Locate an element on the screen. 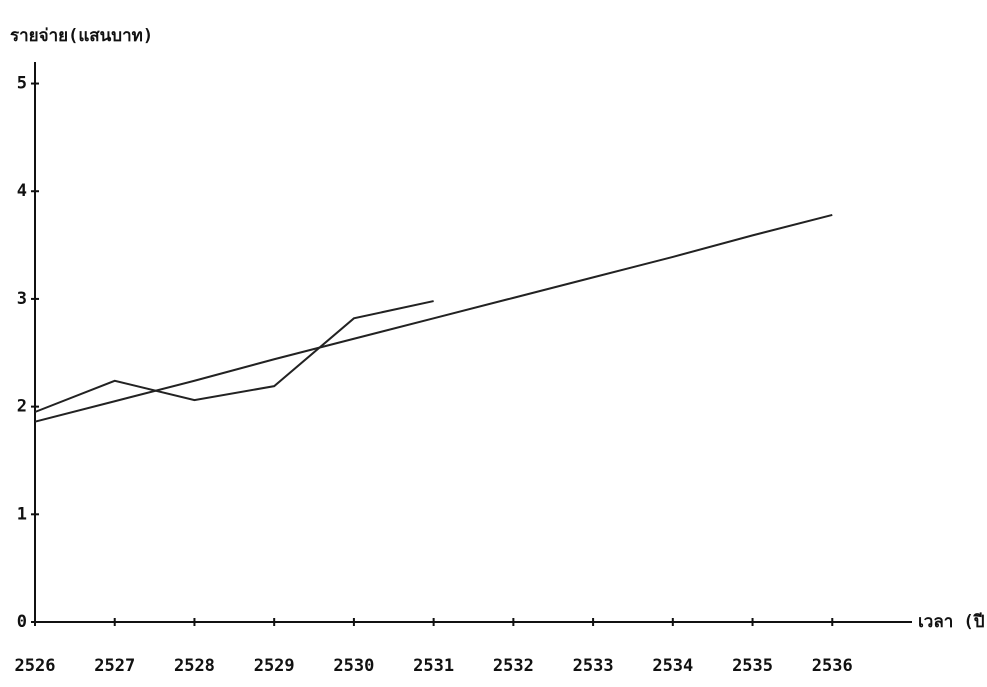 The image size is (987, 687). x-tick-label: 2530 is located at coordinates (353, 666).